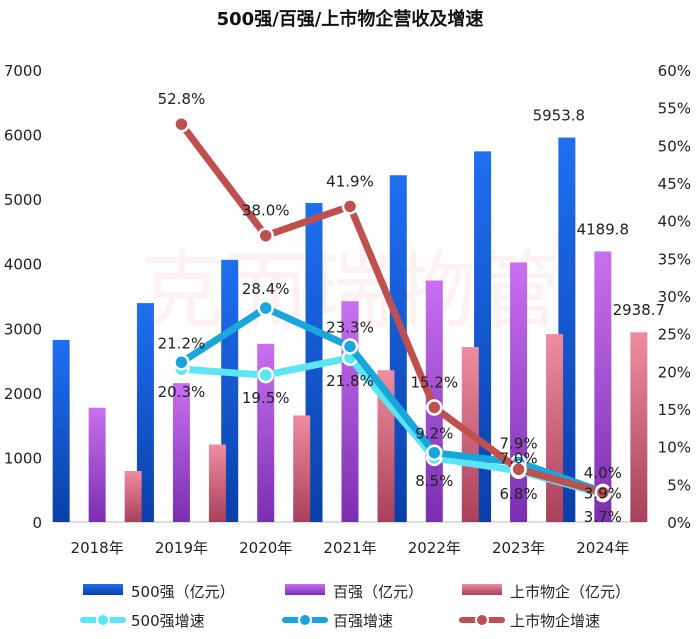  I want to click on x-tick-label: 2018年, so click(97, 548).